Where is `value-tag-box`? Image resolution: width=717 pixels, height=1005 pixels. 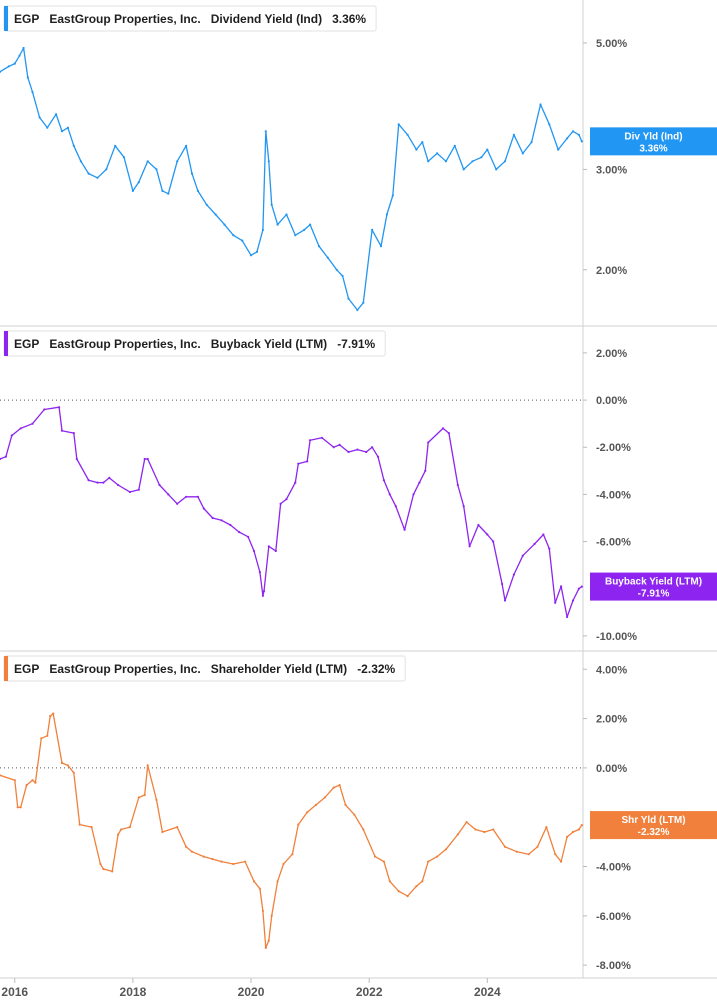 value-tag-box is located at coordinates (653, 825).